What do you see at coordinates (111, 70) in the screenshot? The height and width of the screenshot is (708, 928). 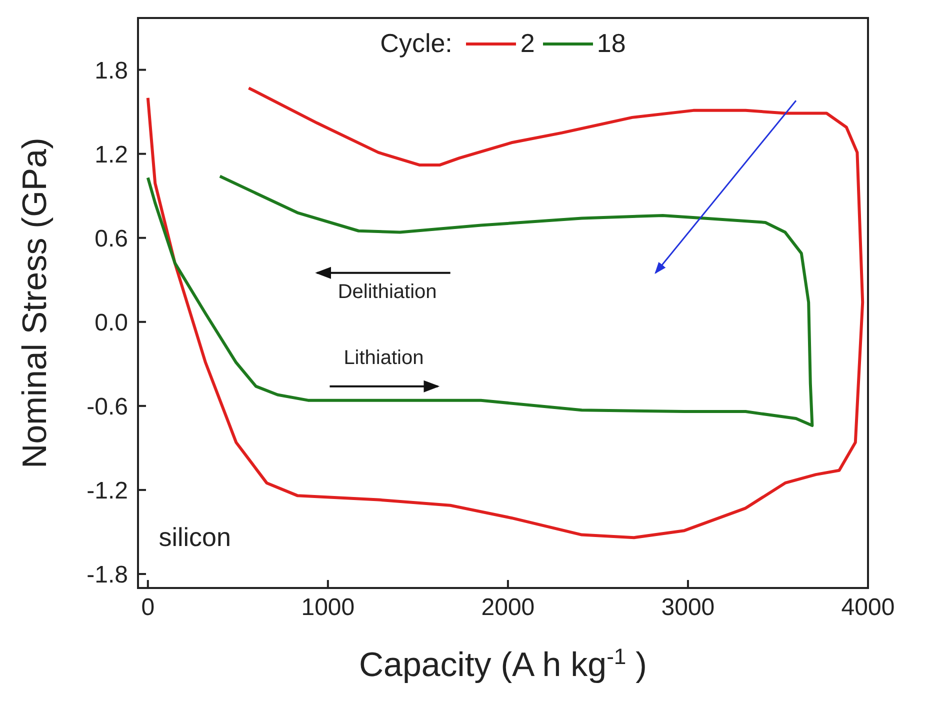 I see `y-tick-label: 1.8` at bounding box center [111, 70].